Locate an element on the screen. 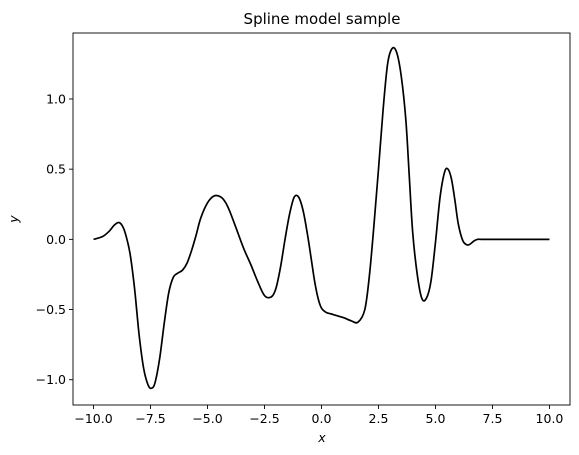  x-tick-label: 2.5 is located at coordinates (379, 418).